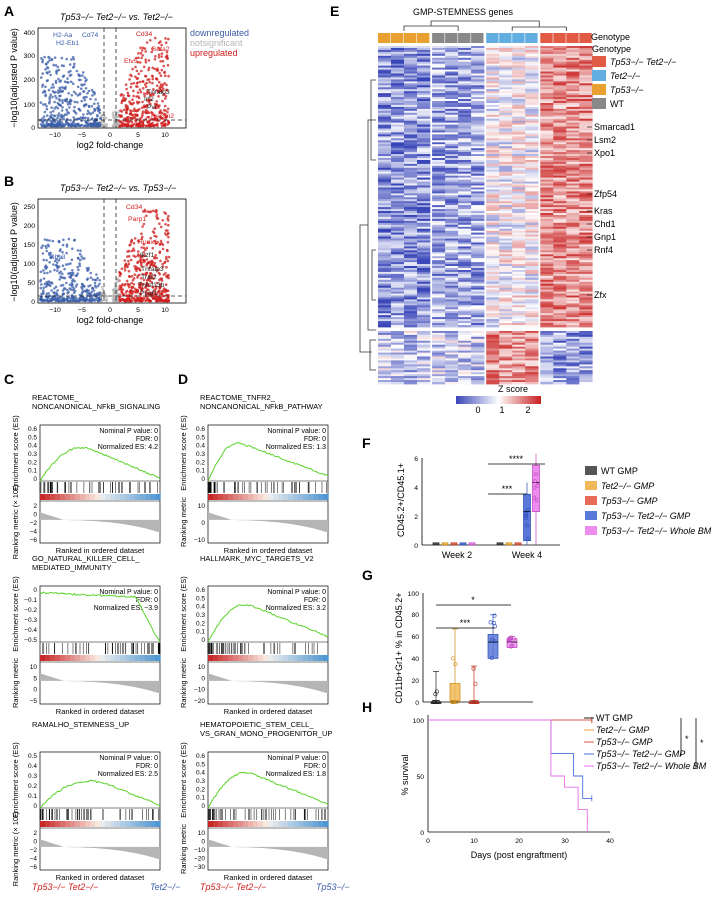  I want to click on gsea-rank-label: Ranking metric, so click(183, 522).